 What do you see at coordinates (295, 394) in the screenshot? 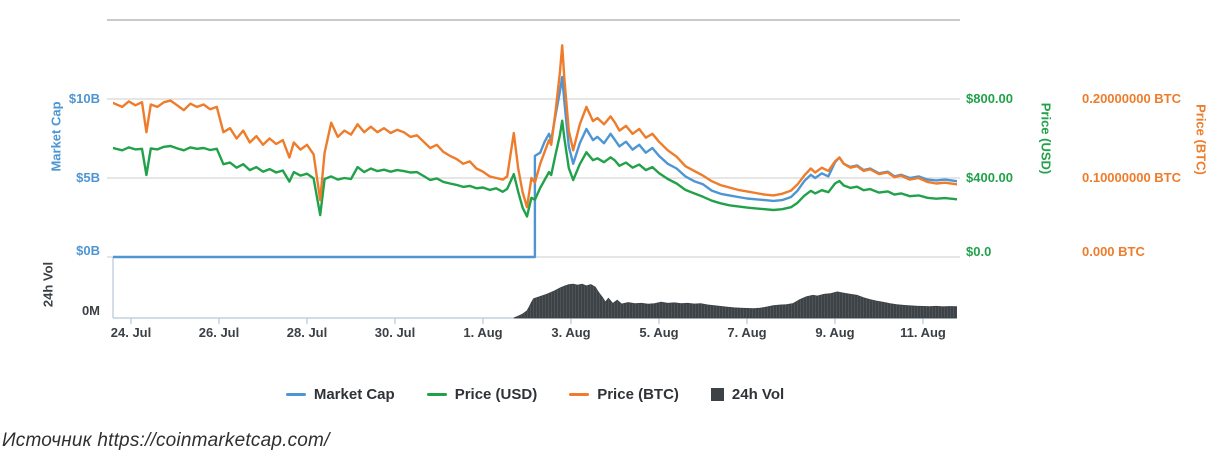
I see `legend-swatch-market-cap` at bounding box center [295, 394].